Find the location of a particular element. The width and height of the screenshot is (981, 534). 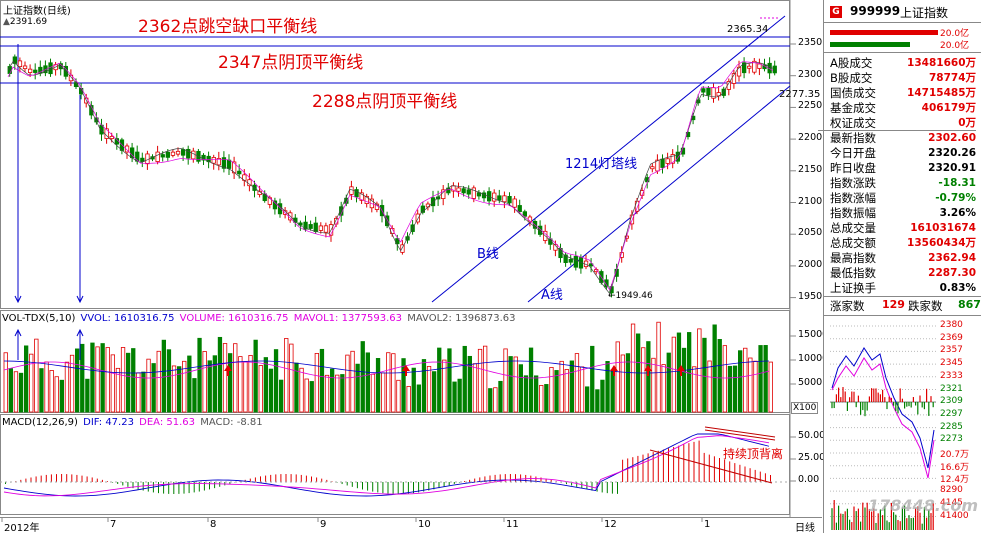

intraday-tick-label: 2333 is located at coordinates (951, 375).